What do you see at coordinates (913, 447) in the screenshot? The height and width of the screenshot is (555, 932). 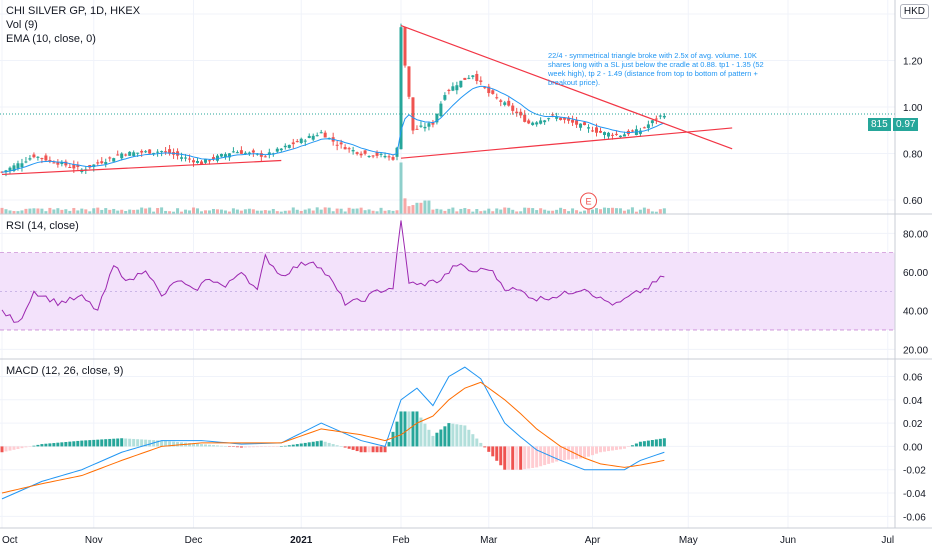 I see `y-tick-label: 0.00` at bounding box center [913, 447].